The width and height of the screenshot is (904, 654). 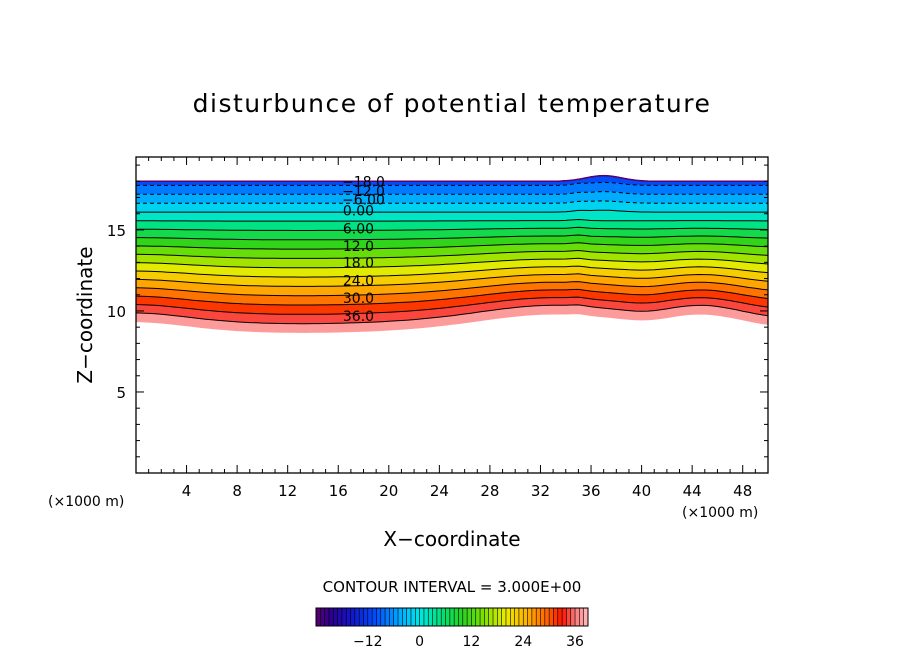 I want to click on y-tick-label: 15, so click(x=116, y=231).